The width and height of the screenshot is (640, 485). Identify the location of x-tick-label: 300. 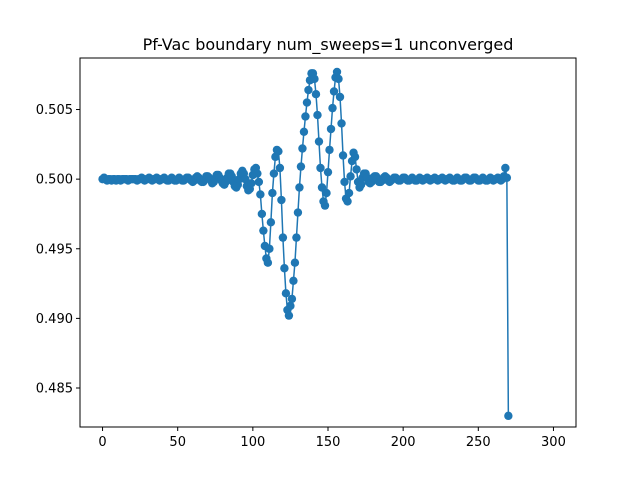
(553, 442).